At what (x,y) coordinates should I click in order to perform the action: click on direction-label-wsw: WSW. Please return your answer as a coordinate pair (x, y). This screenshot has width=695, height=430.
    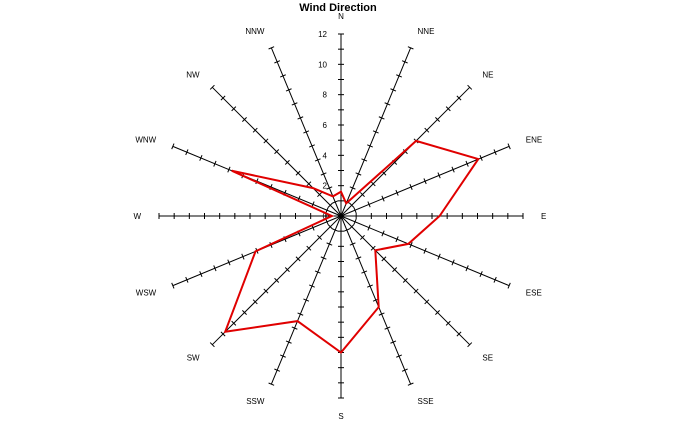
    Looking at the image, I should click on (146, 293).